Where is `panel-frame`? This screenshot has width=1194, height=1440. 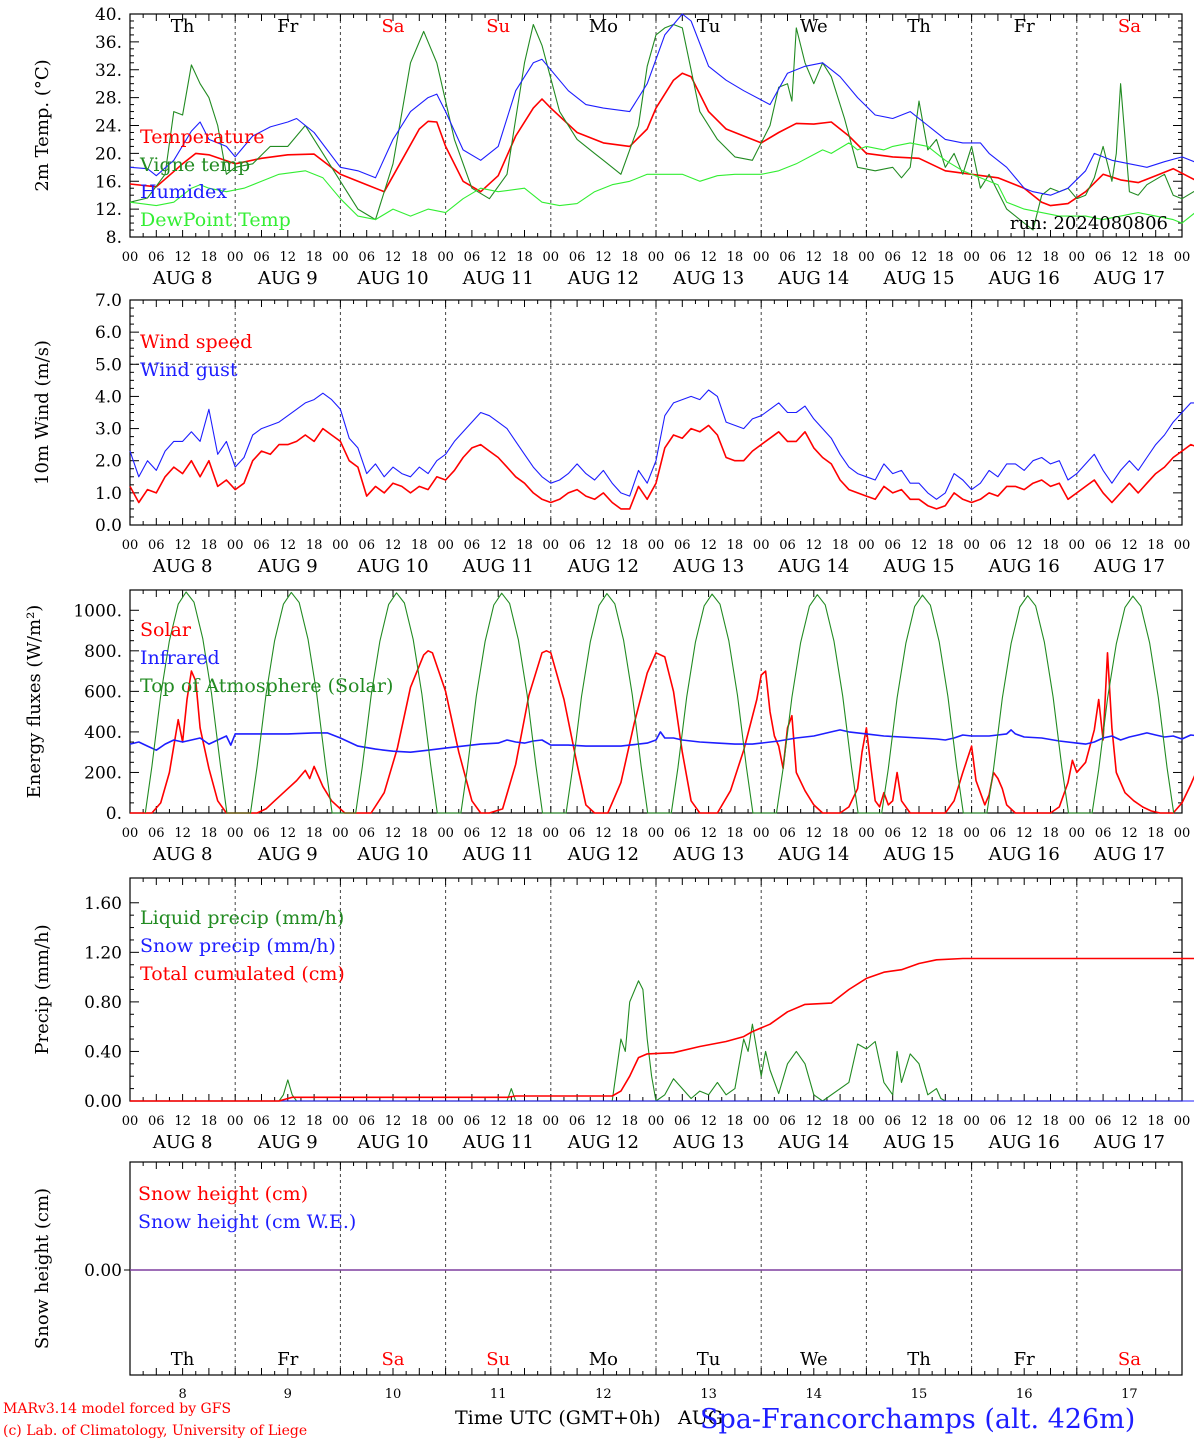 panel-frame is located at coordinates (656, 701).